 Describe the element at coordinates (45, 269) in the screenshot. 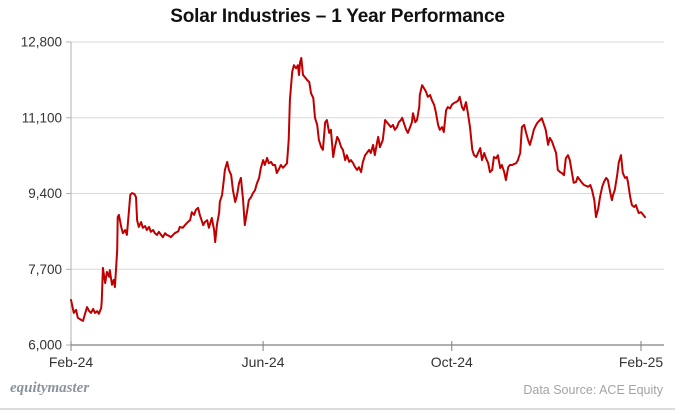

I see `y-tick-label: 7,700` at that location.